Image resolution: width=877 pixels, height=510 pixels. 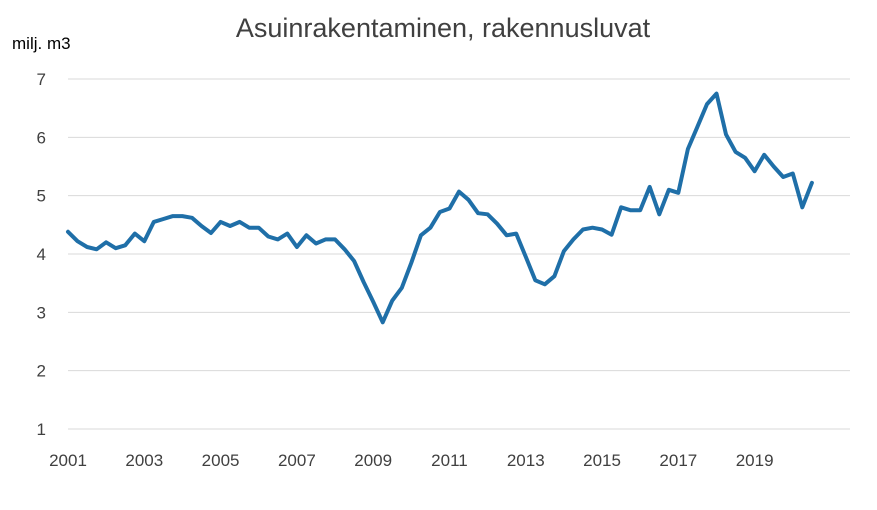 I want to click on y-tick-label: 7, so click(x=41, y=79).